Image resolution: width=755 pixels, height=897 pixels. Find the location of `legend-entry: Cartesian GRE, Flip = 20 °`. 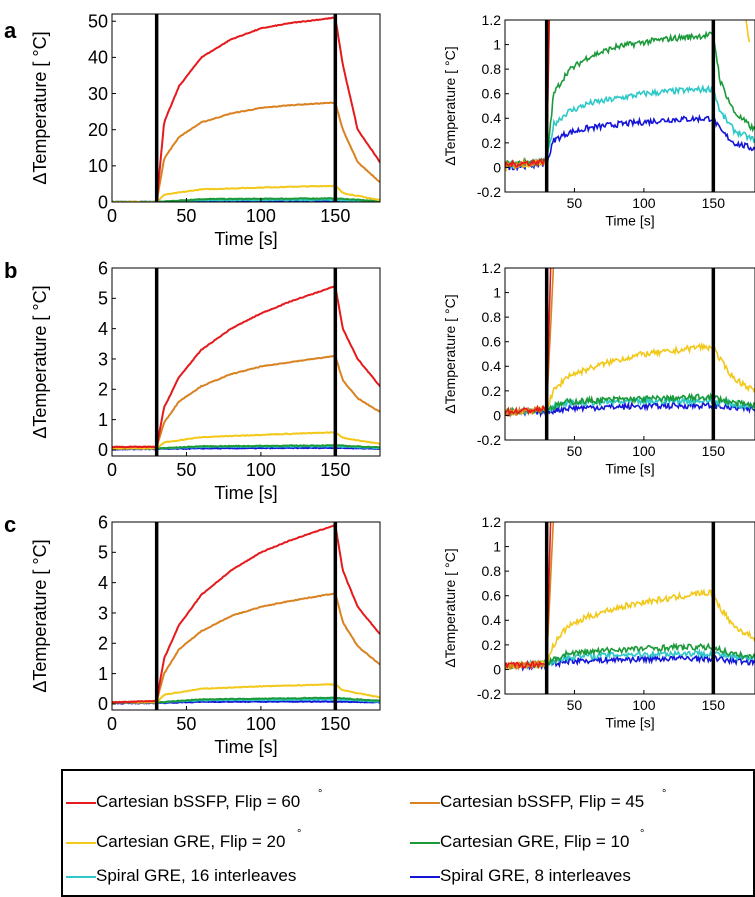

legend-entry: Cartesian GRE, Flip = 20 ° is located at coordinates (183, 839).